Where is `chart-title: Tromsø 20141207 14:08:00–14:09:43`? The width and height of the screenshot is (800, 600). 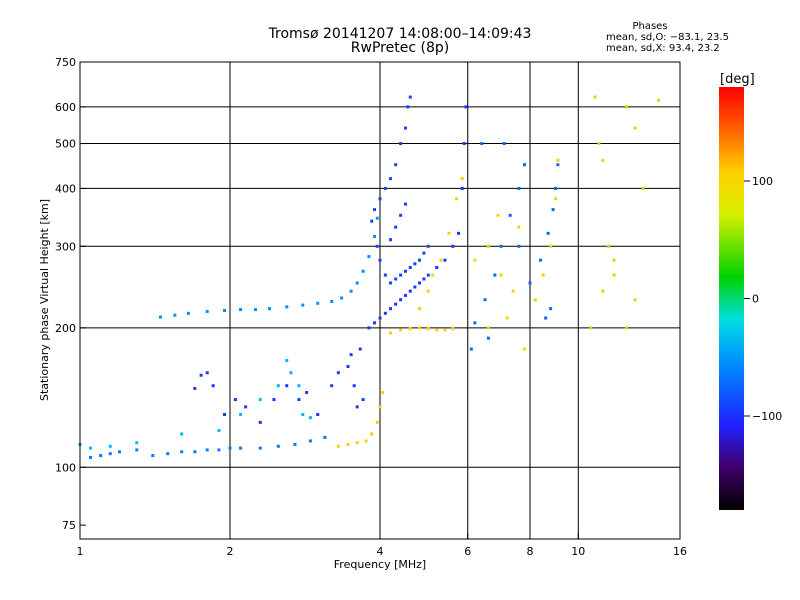
chart-title: Tromsø 20141207 14:08:00–14:09:43 is located at coordinates (400, 34).